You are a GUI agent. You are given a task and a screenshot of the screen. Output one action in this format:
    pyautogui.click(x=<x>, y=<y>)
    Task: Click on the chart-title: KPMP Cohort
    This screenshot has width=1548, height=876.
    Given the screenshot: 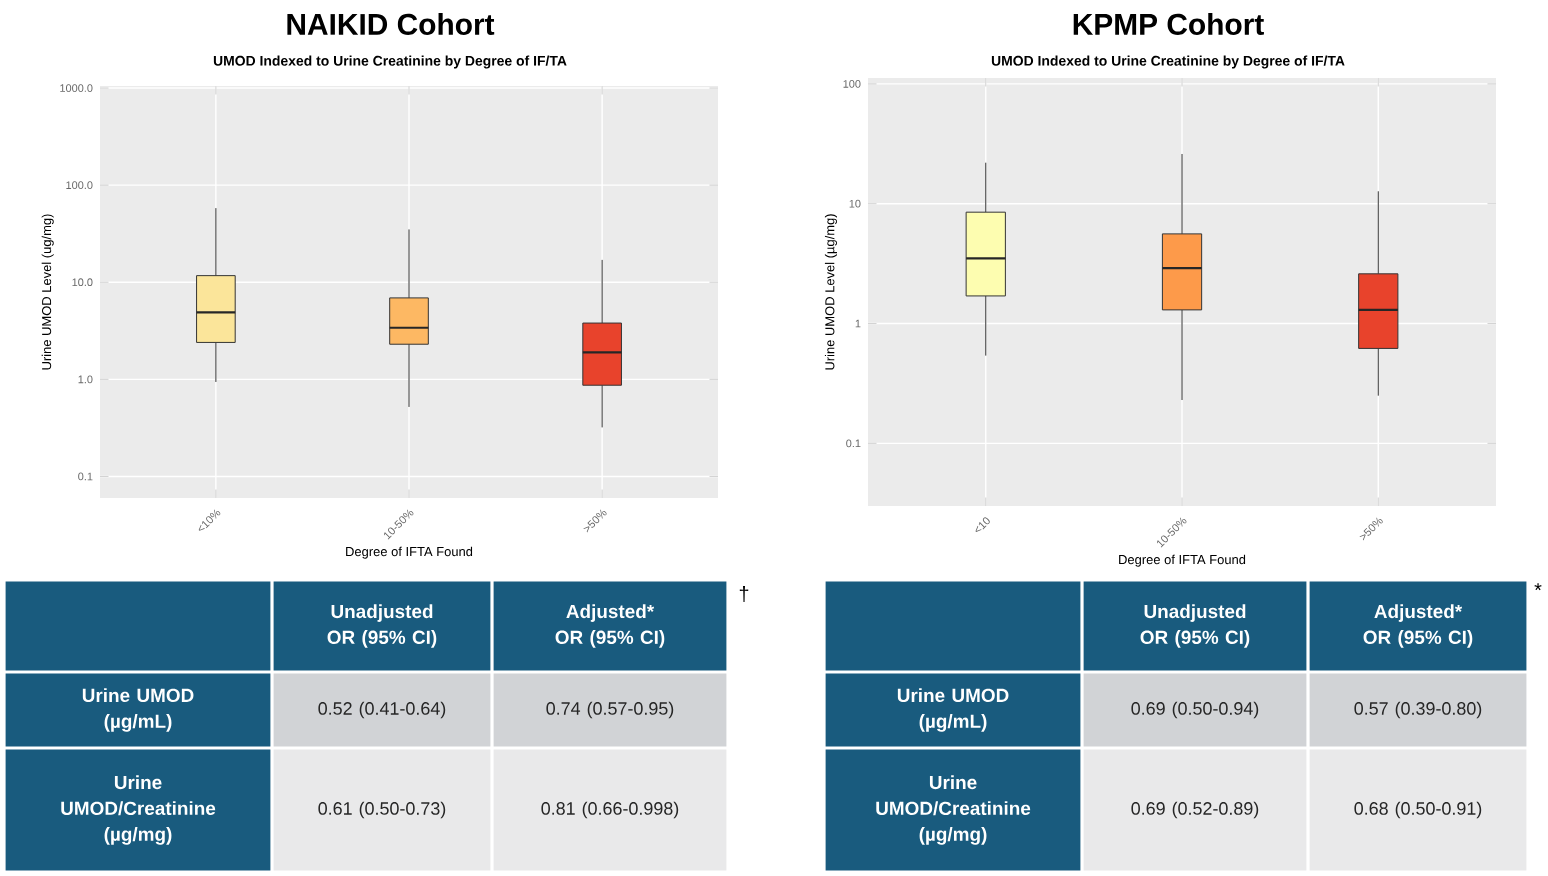 What is the action you would take?
    pyautogui.click(x=1168, y=24)
    